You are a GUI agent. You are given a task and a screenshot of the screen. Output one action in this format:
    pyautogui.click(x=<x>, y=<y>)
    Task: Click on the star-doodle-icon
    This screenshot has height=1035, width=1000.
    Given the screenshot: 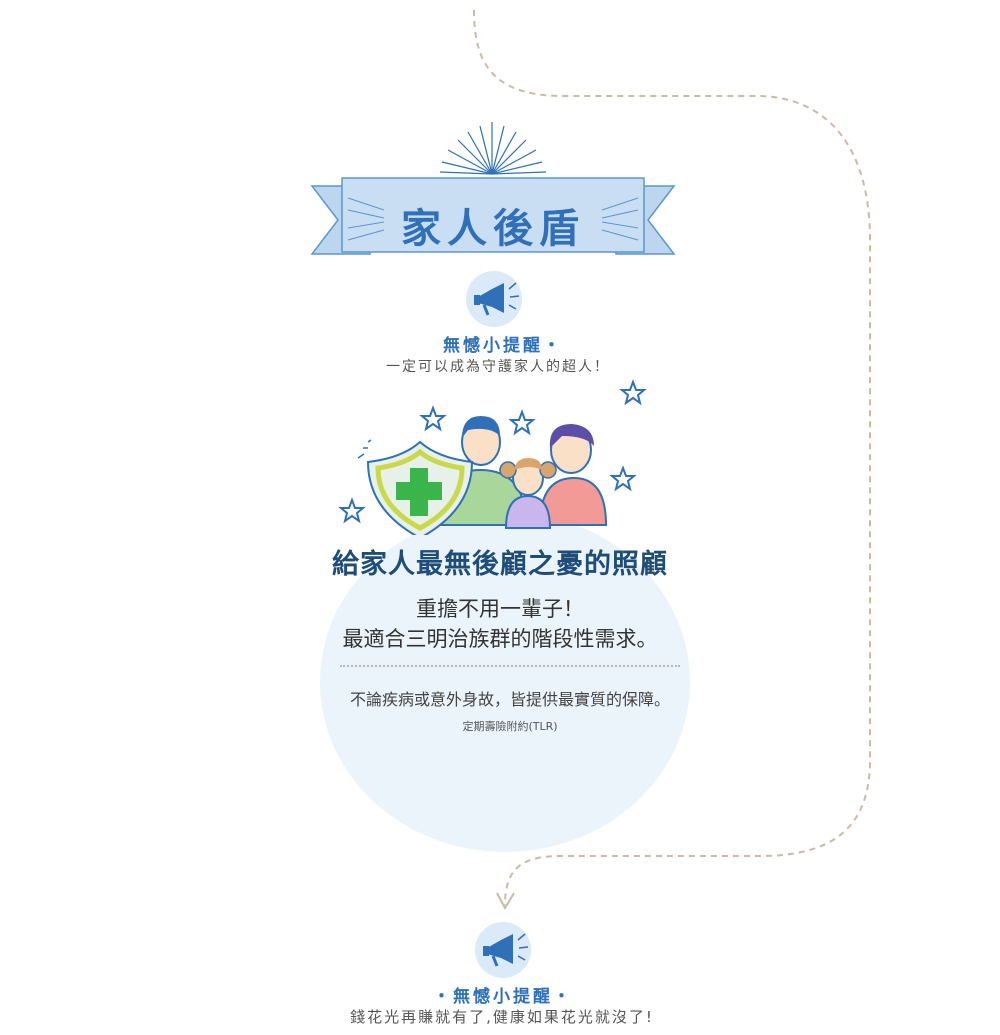 What is the action you would take?
    pyautogui.click(x=492, y=451)
    